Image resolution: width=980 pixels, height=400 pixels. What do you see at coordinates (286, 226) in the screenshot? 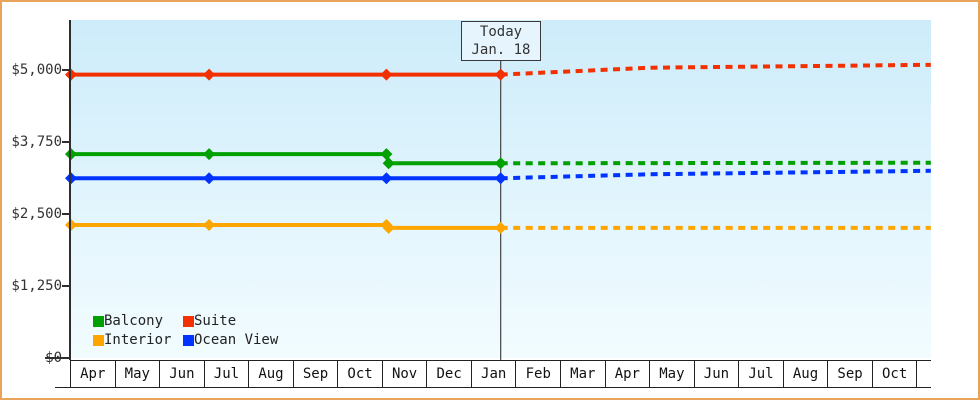
I see `series-interior-history-line` at bounding box center [286, 226].